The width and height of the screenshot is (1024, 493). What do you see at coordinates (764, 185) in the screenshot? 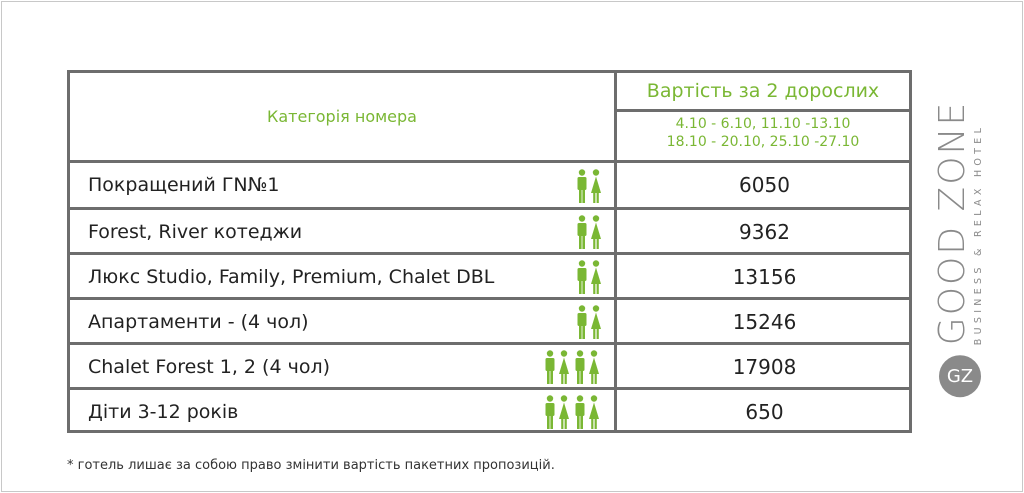
I see `price: 6050` at bounding box center [764, 185].